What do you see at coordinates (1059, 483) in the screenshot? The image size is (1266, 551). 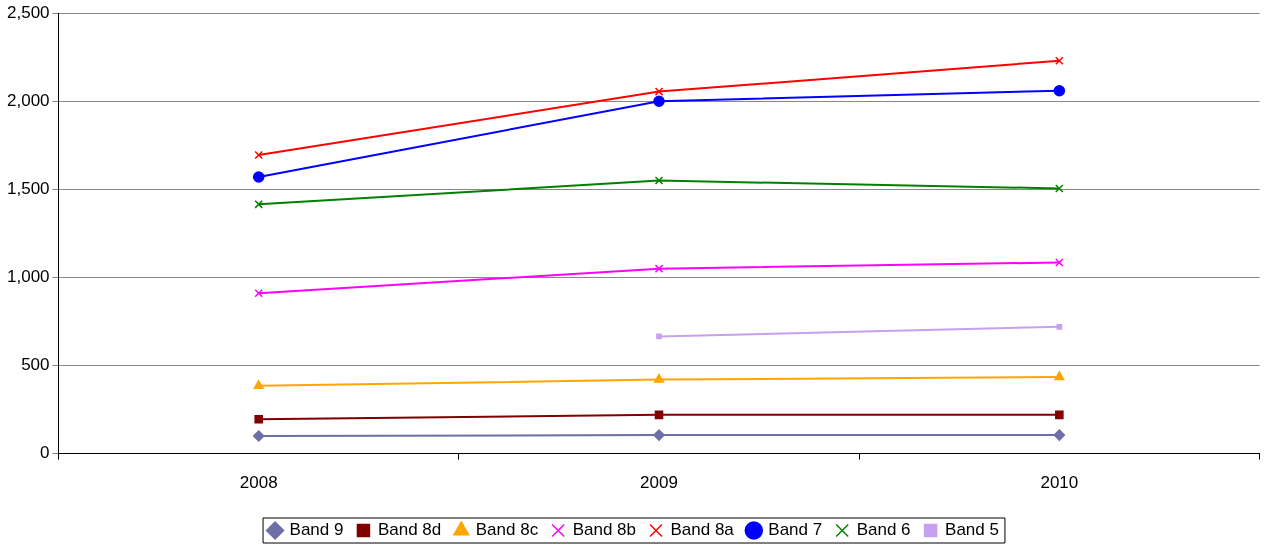 I see `x-tick-label: 2010` at bounding box center [1059, 483].